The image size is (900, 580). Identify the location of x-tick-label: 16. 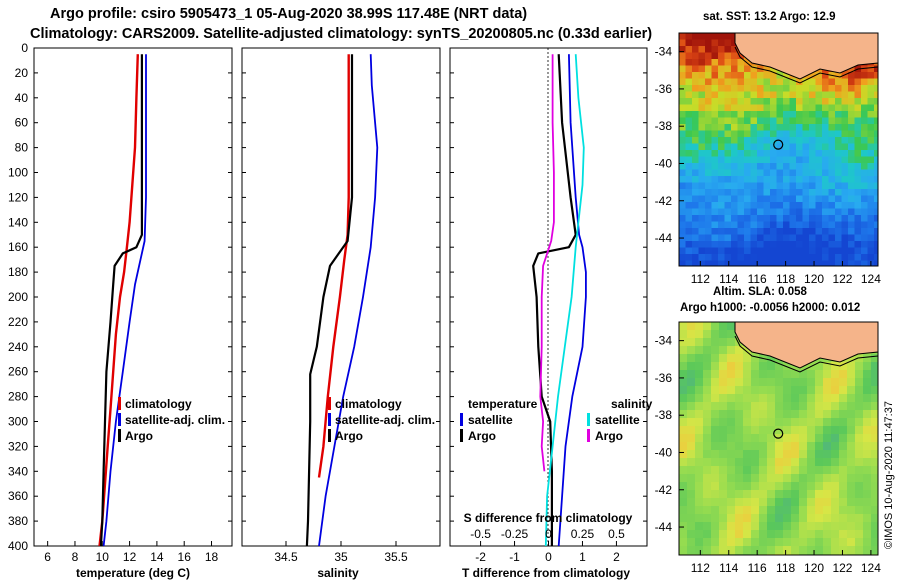
(185, 557).